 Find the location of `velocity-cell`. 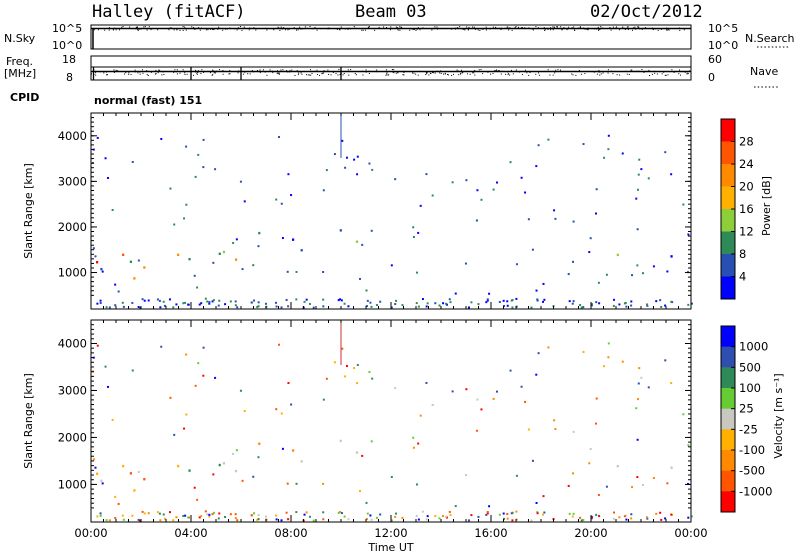

velocity-cell is located at coordinates (144, 479).